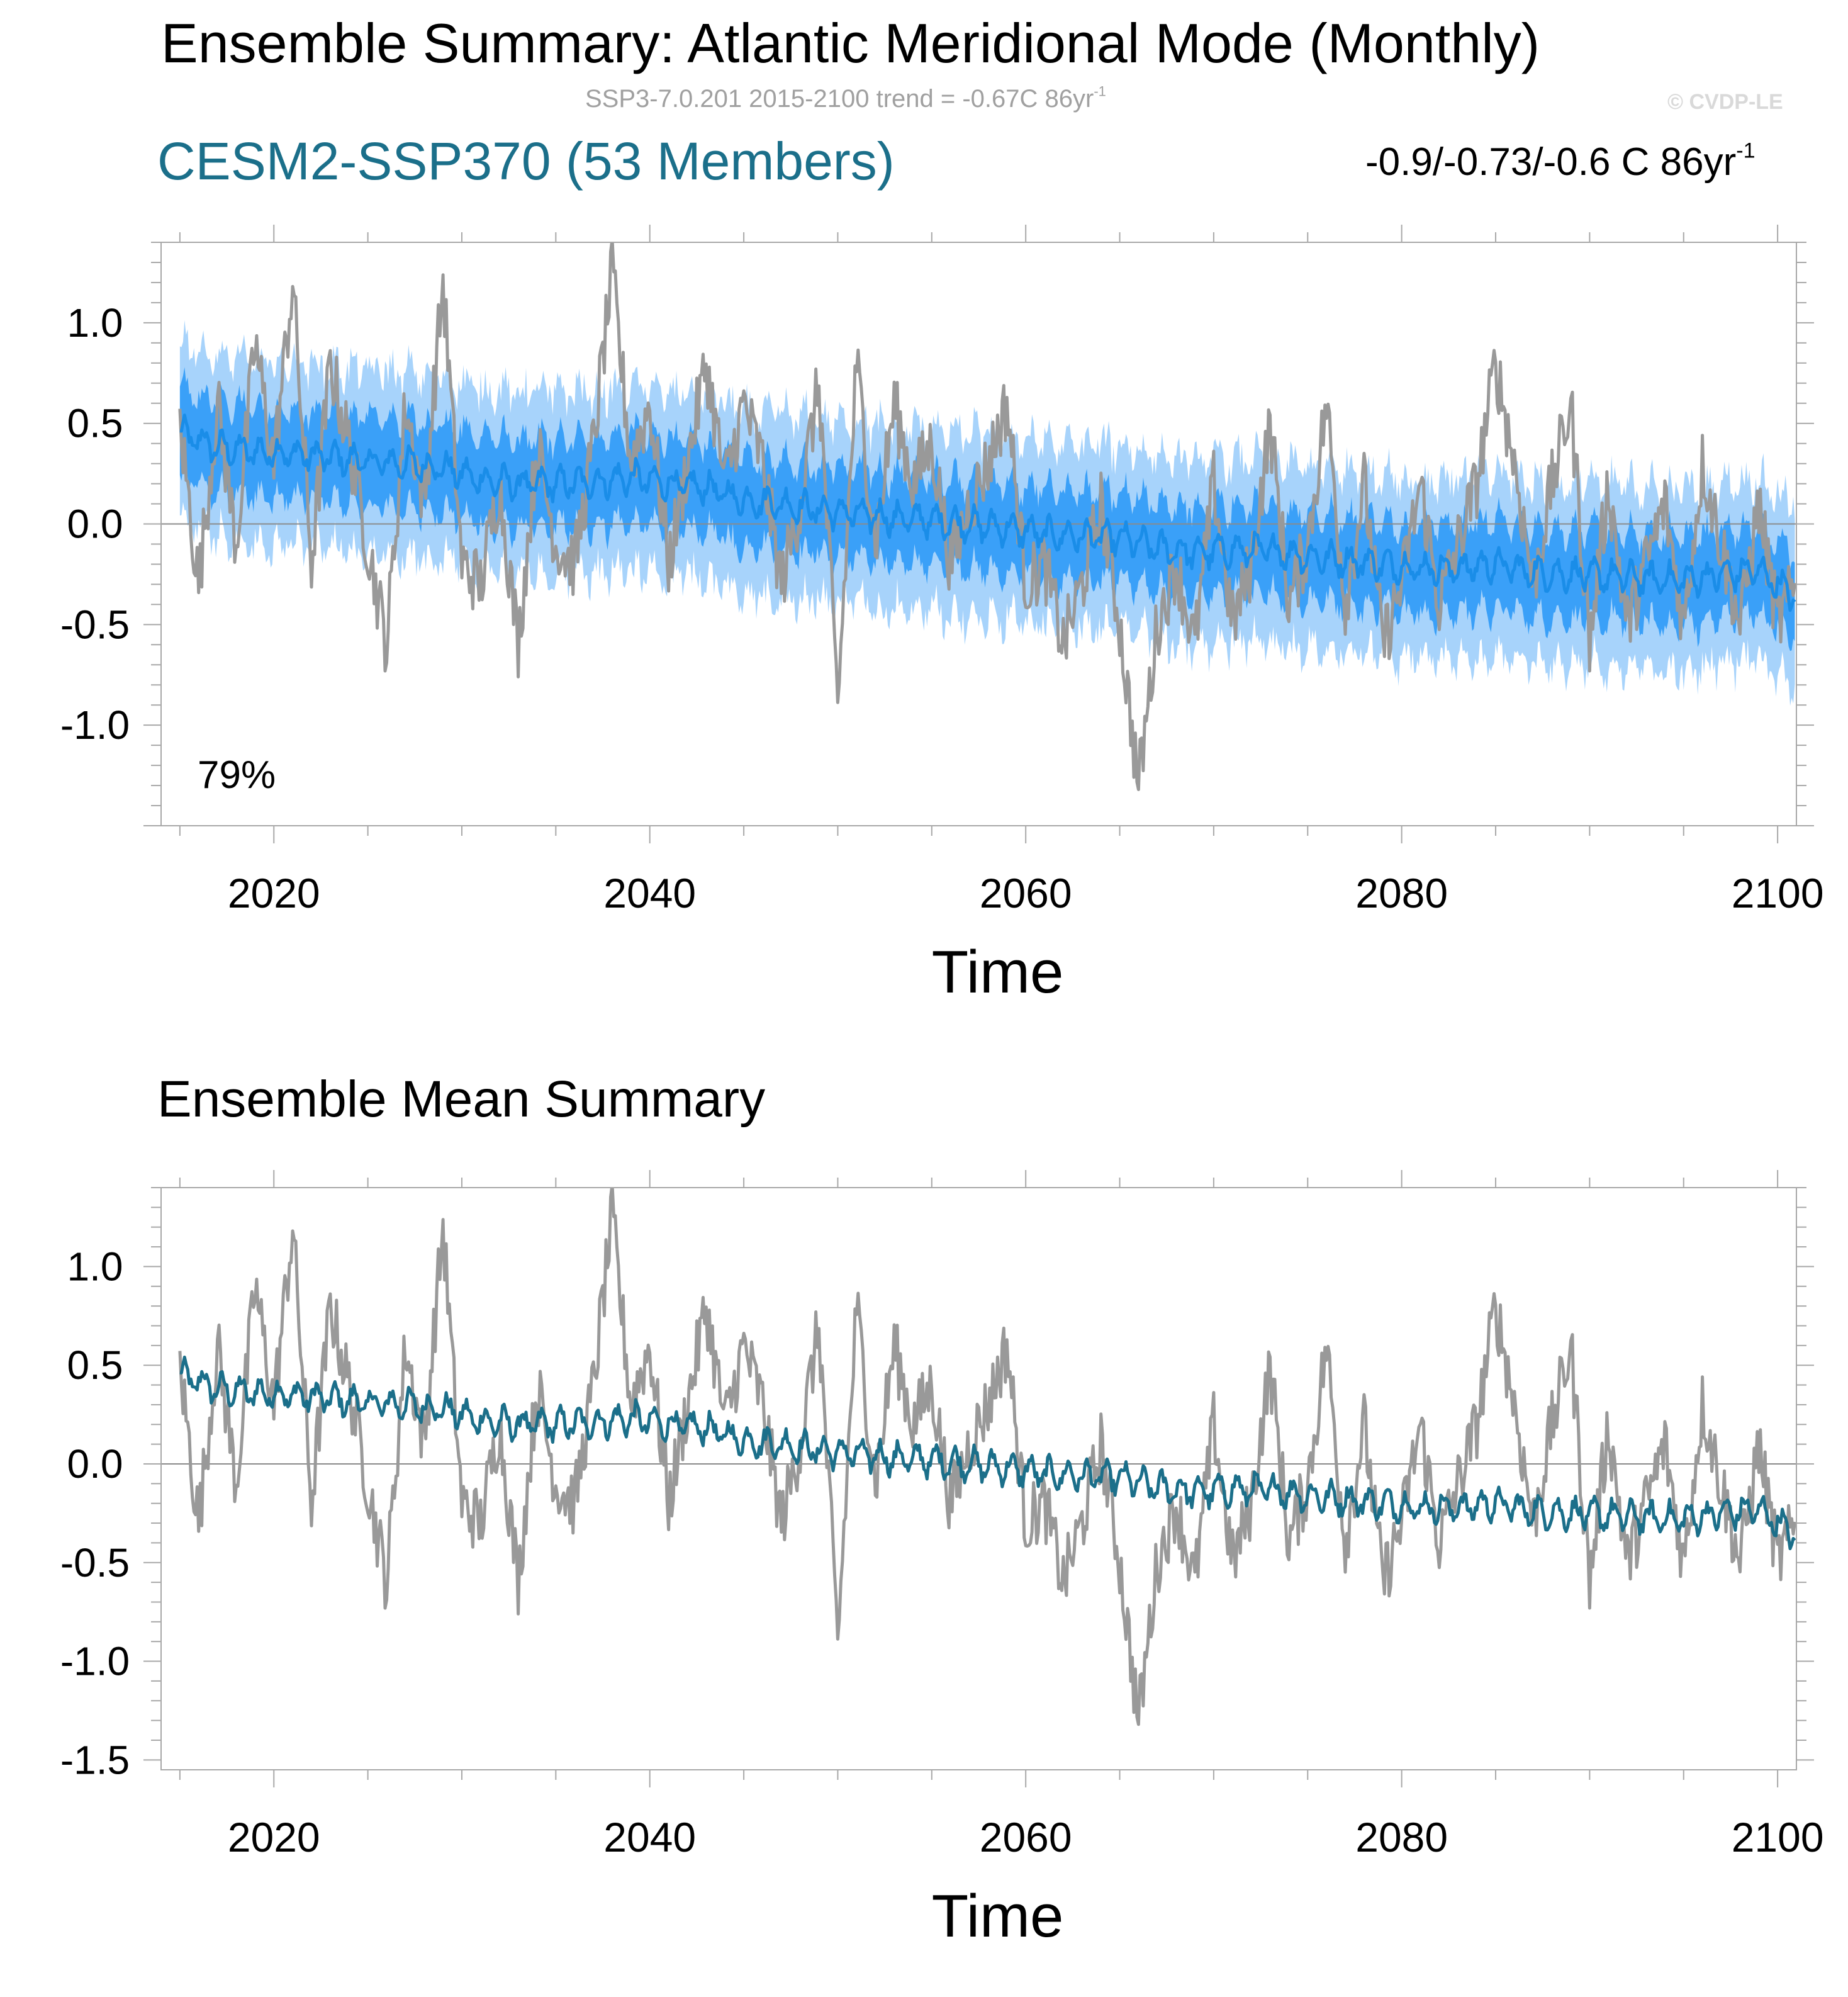  What do you see at coordinates (95, 1266) in the screenshot?
I see `lower-y-tick-label: 1.0` at bounding box center [95, 1266].